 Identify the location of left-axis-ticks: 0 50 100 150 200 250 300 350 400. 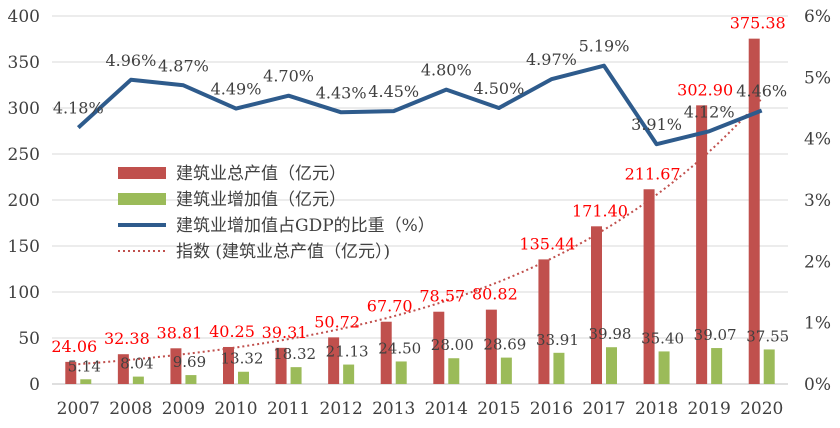
(24, 201).